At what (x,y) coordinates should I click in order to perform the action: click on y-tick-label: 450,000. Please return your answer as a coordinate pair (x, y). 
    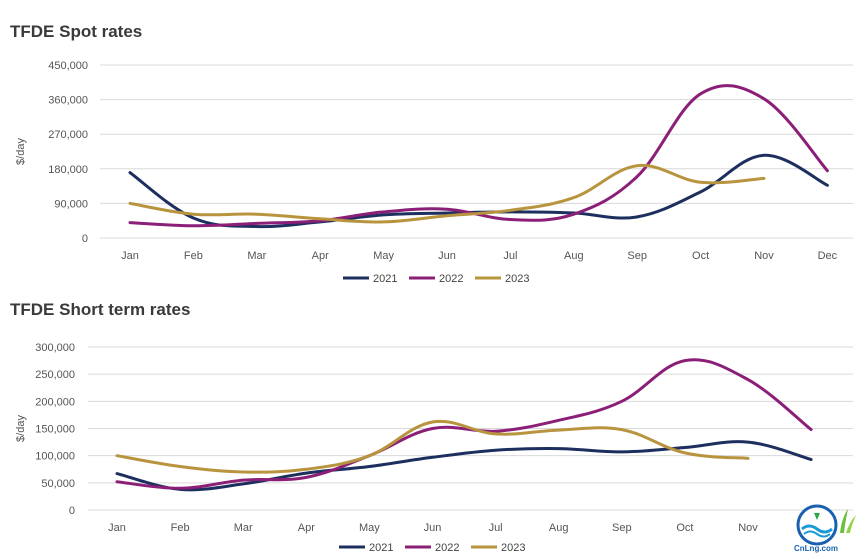
    Looking at the image, I should click on (68, 66).